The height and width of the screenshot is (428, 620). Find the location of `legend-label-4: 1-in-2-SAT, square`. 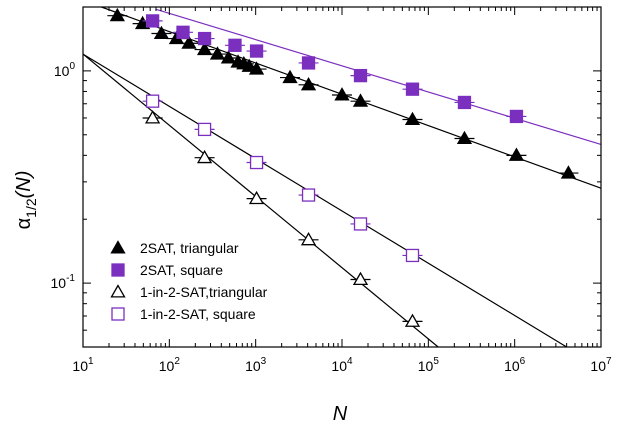

legend-label-4: 1-in-2-SAT, square is located at coordinates (198, 314).